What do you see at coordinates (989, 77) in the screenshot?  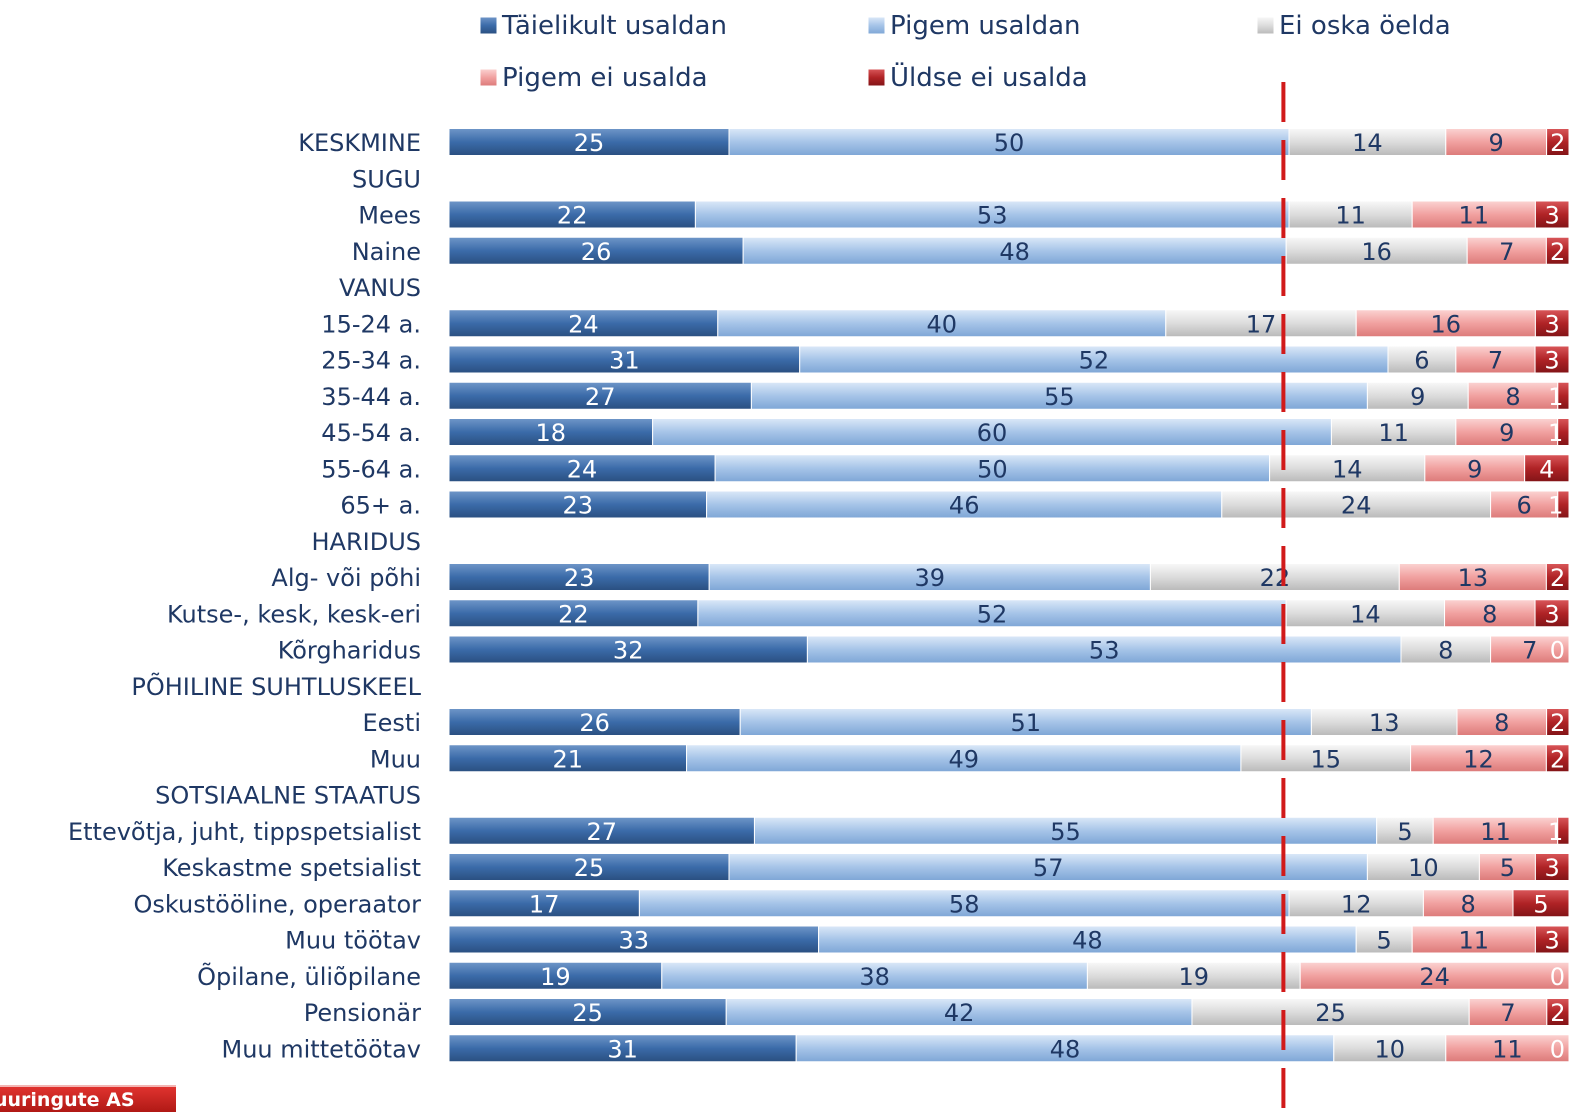 I see `legend-label-uldse-ei-usalda: Üldse ei usalda` at bounding box center [989, 77].